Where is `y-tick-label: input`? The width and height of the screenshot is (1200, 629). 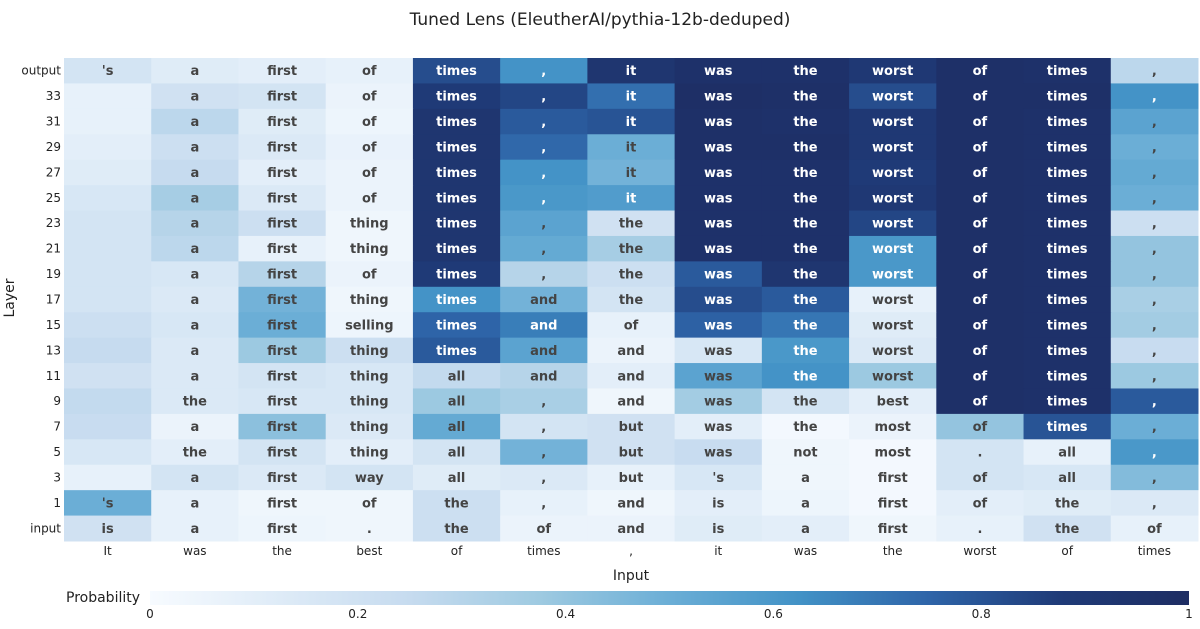 y-tick-label: input is located at coordinates (45, 528).